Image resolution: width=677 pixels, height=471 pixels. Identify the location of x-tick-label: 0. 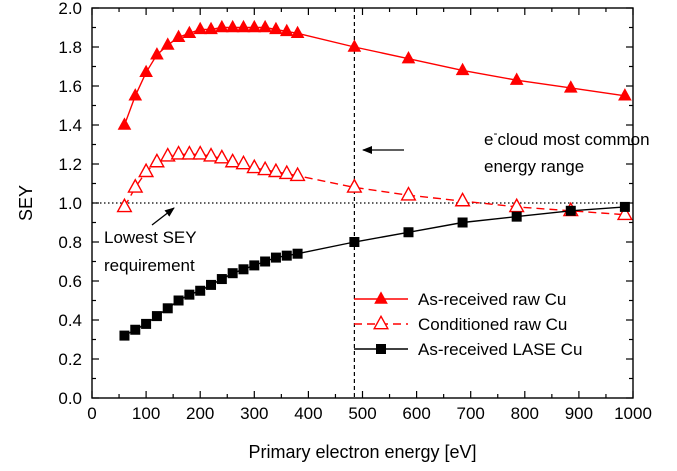
(91, 413).